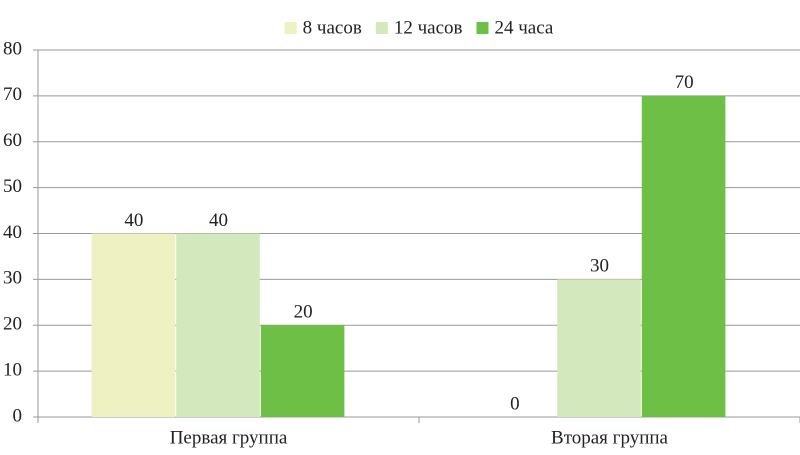 The height and width of the screenshot is (455, 800). I want to click on y-tick-label: 0, so click(18, 415).